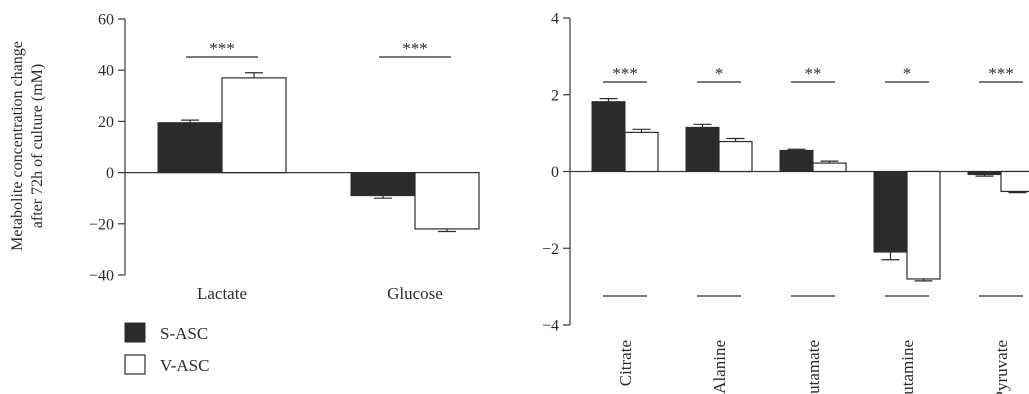  What do you see at coordinates (719, 367) in the screenshot?
I see `x-tick-label-alanine: Alanine` at bounding box center [719, 367].